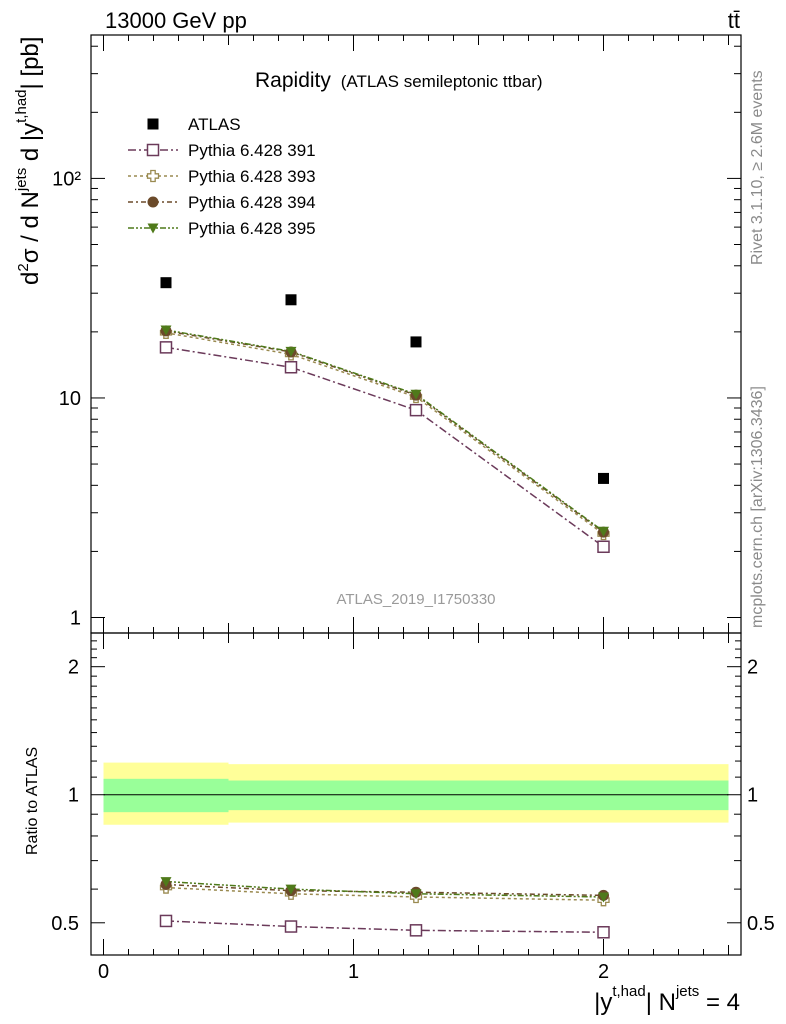 Image resolution: width=786 pixels, height=1024 pixels. What do you see at coordinates (761, 924) in the screenshot?
I see `y-tick-label-ratio-right: 0.5` at bounding box center [761, 924].